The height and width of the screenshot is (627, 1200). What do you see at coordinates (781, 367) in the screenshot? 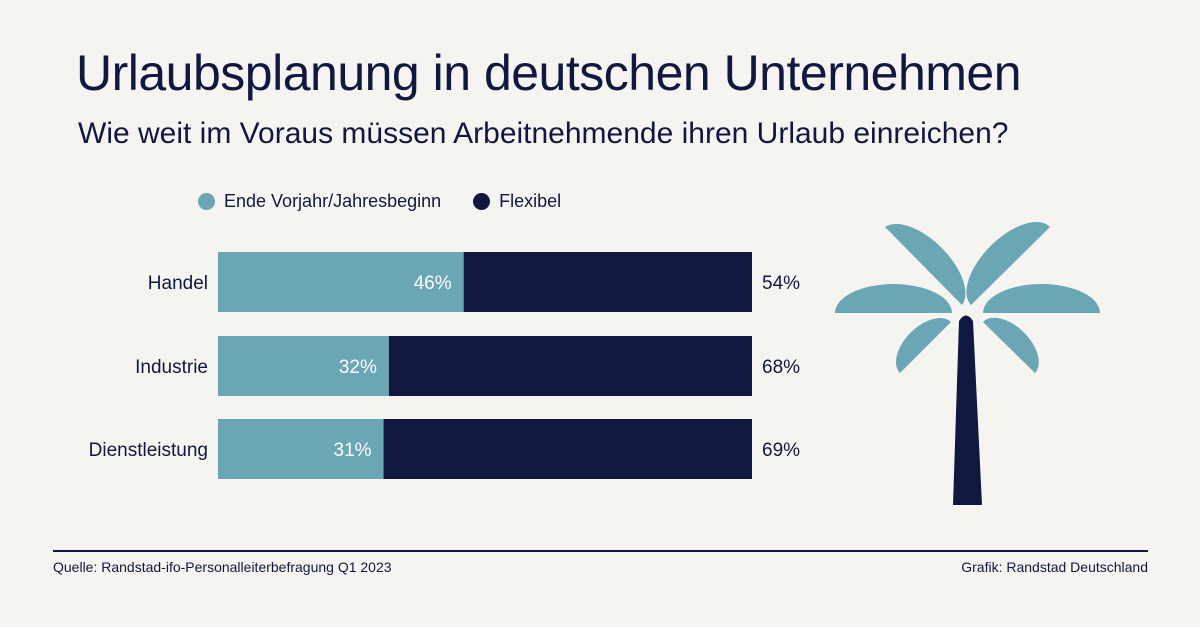
I see `data-label-flexibel: 68%` at bounding box center [781, 367].